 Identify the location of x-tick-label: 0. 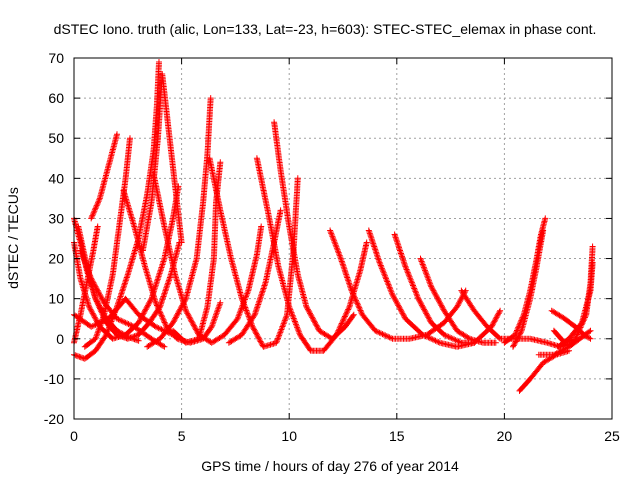
(74, 436).